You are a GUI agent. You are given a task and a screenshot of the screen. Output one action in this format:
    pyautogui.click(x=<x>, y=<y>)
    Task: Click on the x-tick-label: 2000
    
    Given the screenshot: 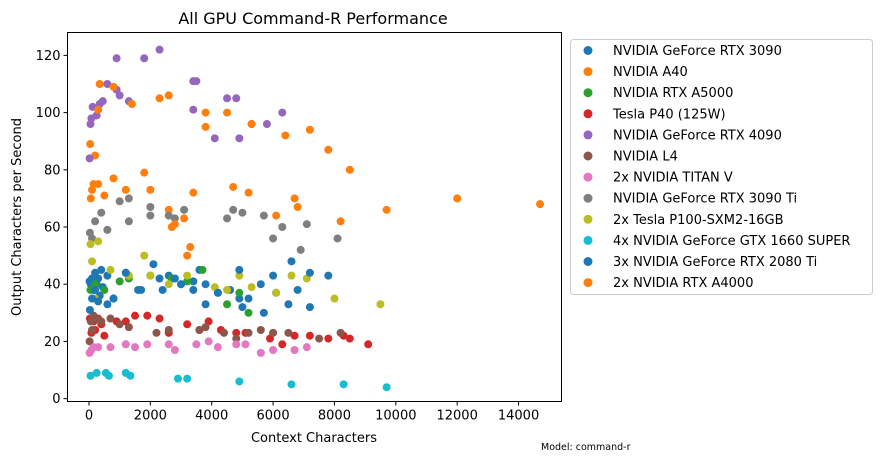 What is the action you would take?
    pyautogui.click(x=150, y=416)
    